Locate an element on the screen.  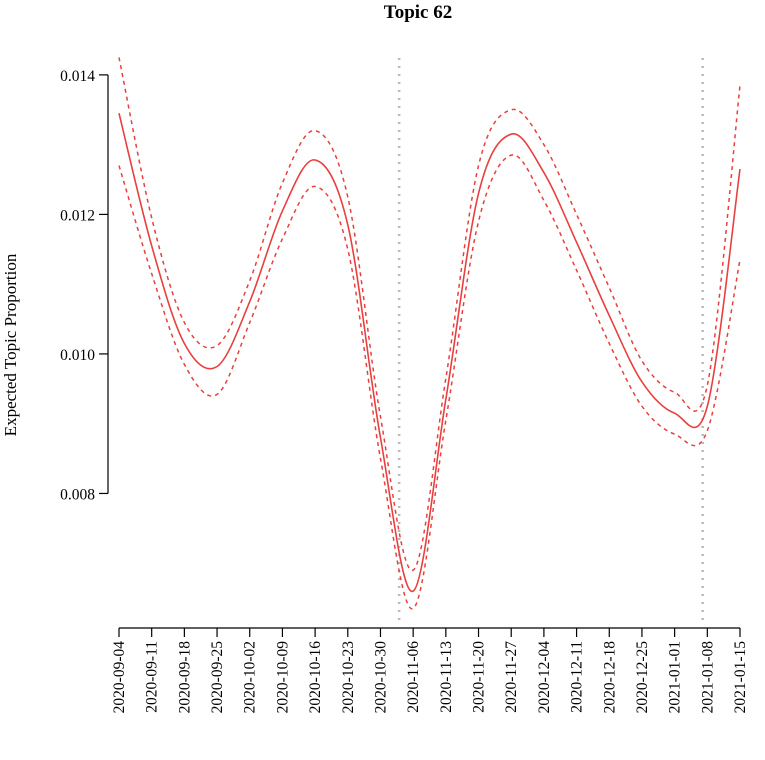
y-tick-label: 0.012 is located at coordinates (77, 215).